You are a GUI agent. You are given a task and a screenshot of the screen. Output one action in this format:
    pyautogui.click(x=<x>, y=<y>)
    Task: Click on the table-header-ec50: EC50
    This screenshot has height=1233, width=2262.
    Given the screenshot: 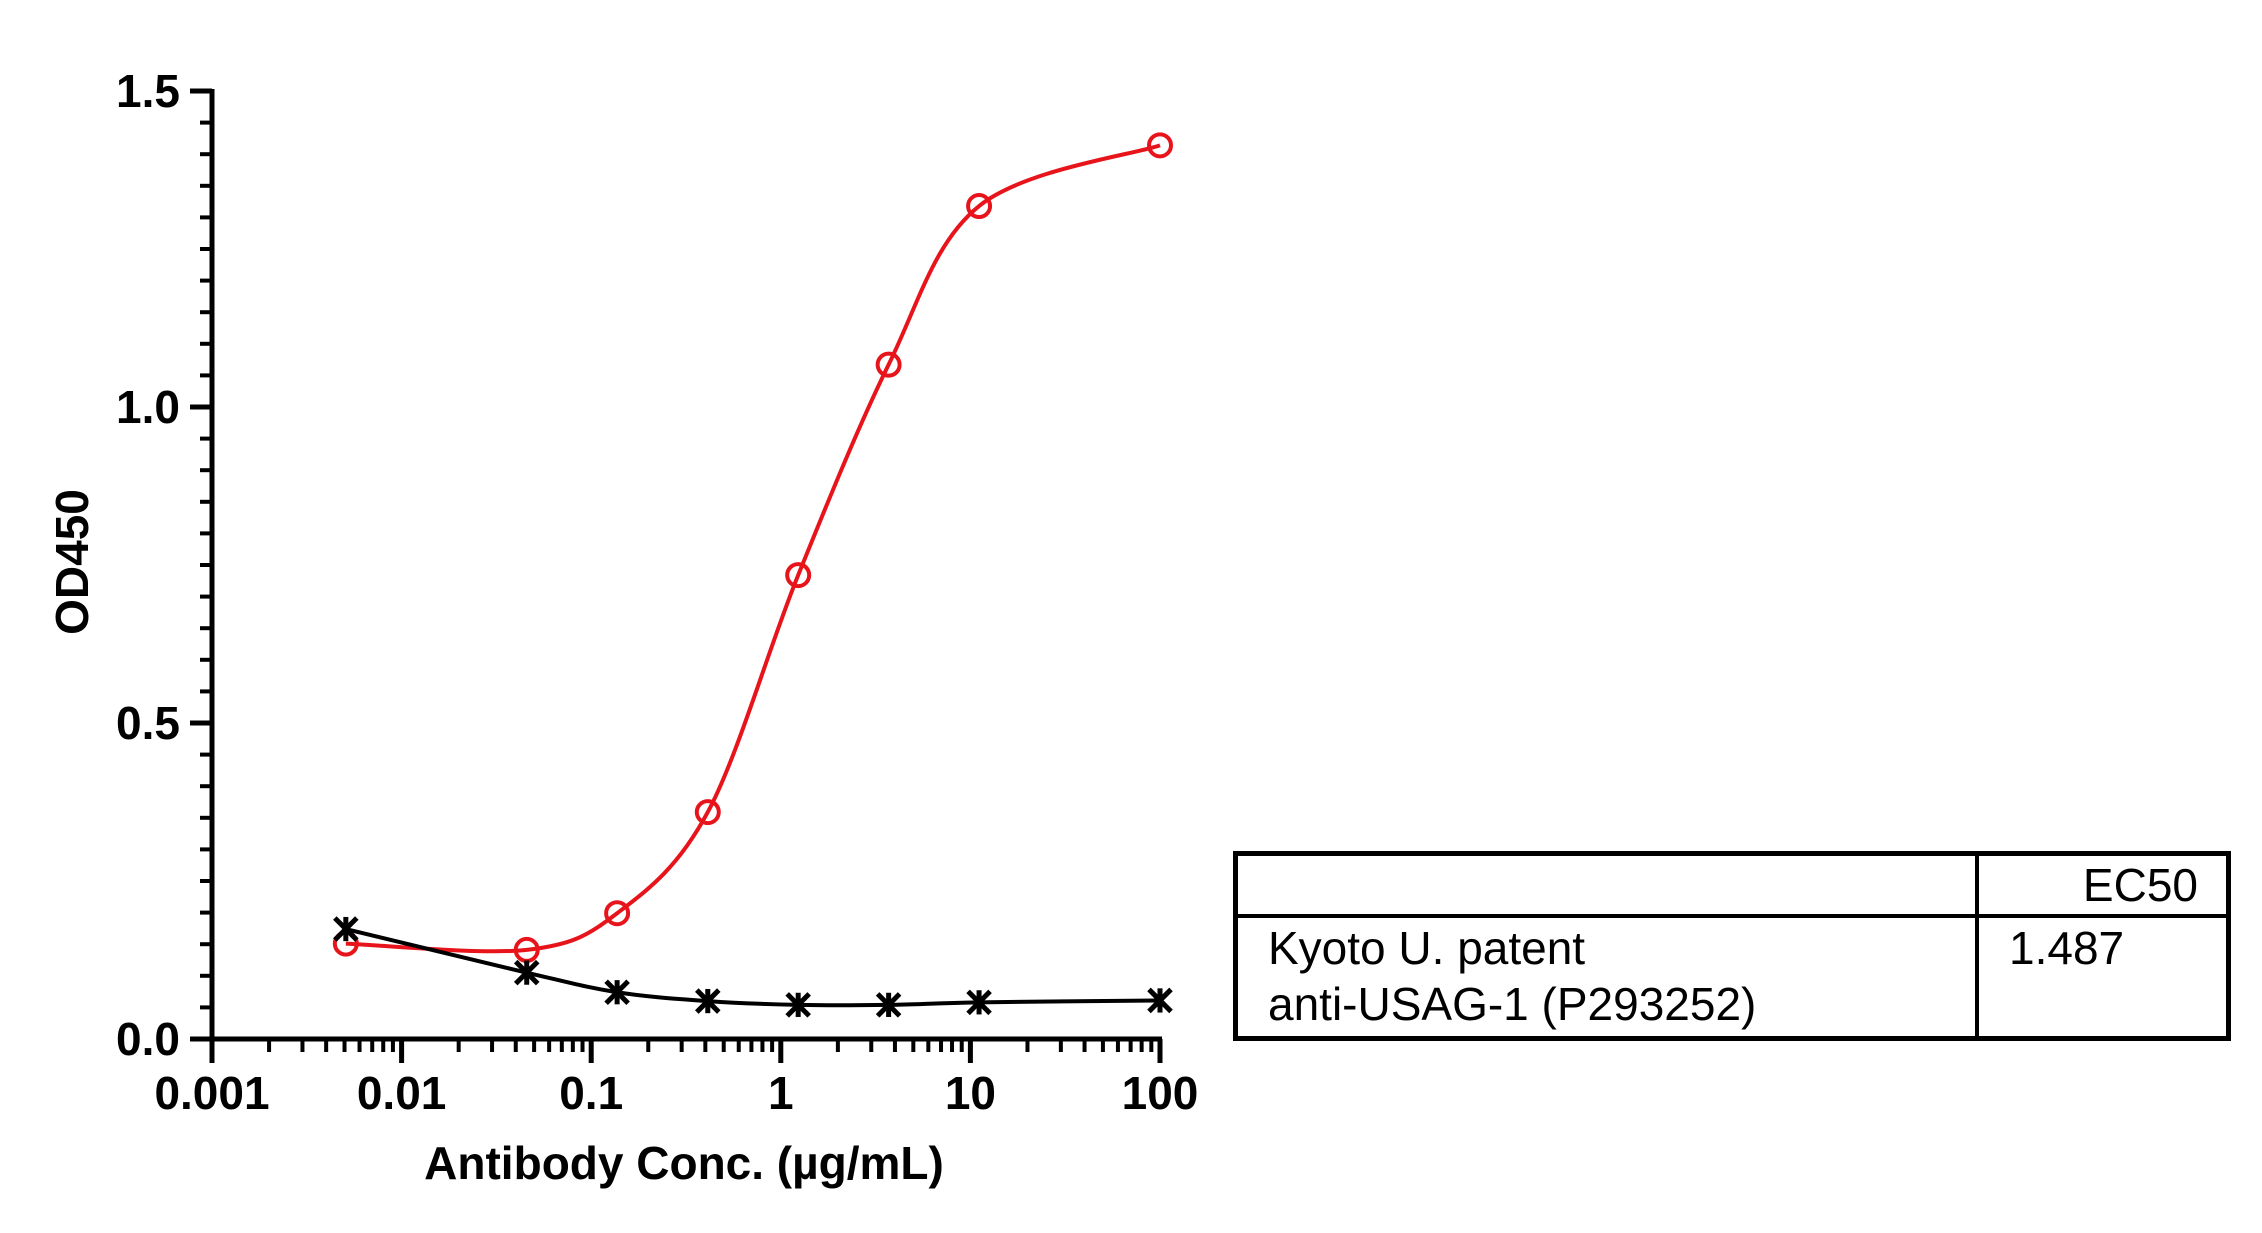 What is the action you would take?
    pyautogui.click(x=2102, y=887)
    